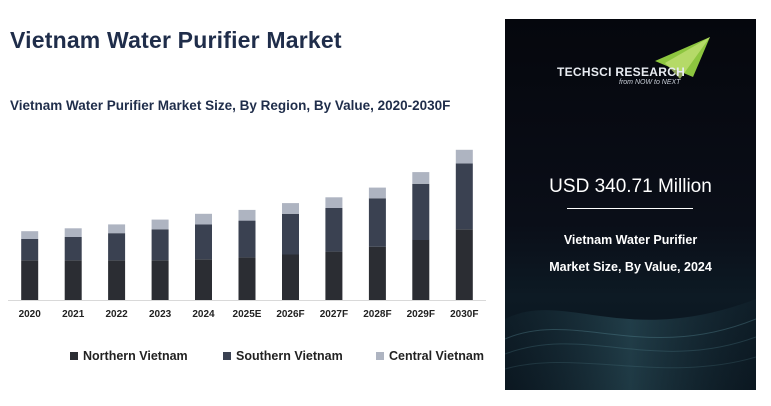  Describe the element at coordinates (290, 277) in the screenshot. I see `bar-2026F-northern-vietnam` at that location.